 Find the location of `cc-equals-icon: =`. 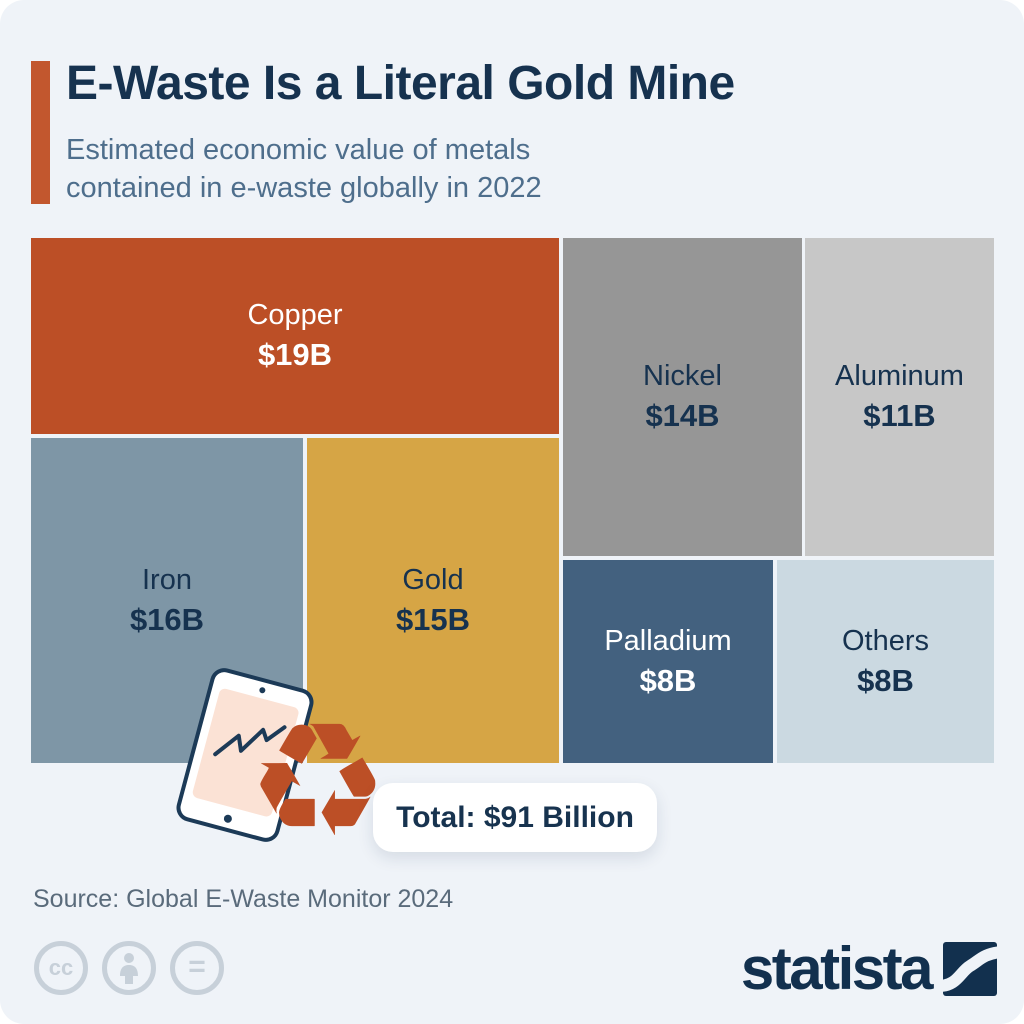

cc-equals-icon: = is located at coordinates (197, 968).